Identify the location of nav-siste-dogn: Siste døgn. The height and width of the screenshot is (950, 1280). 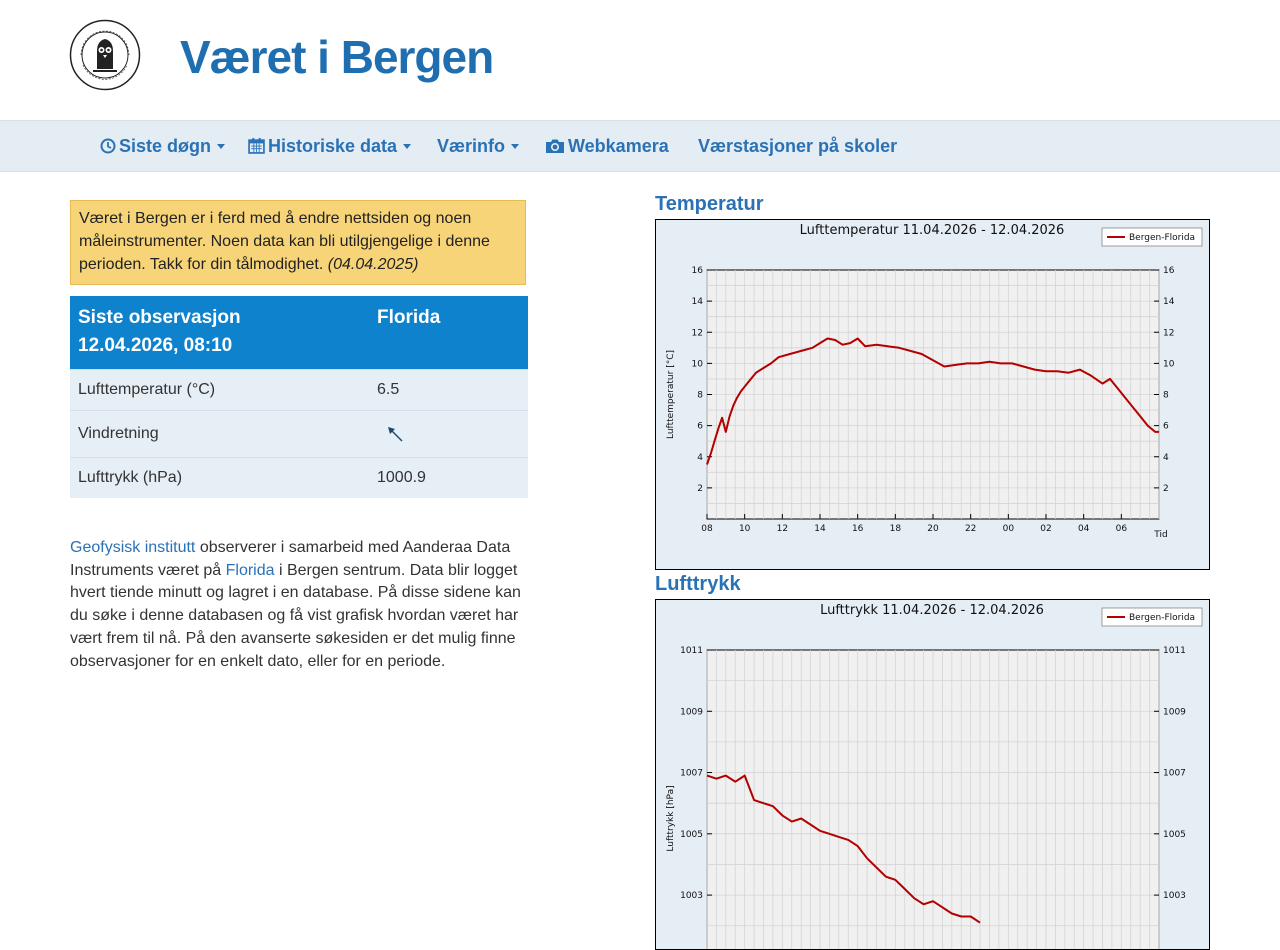
(163, 146).